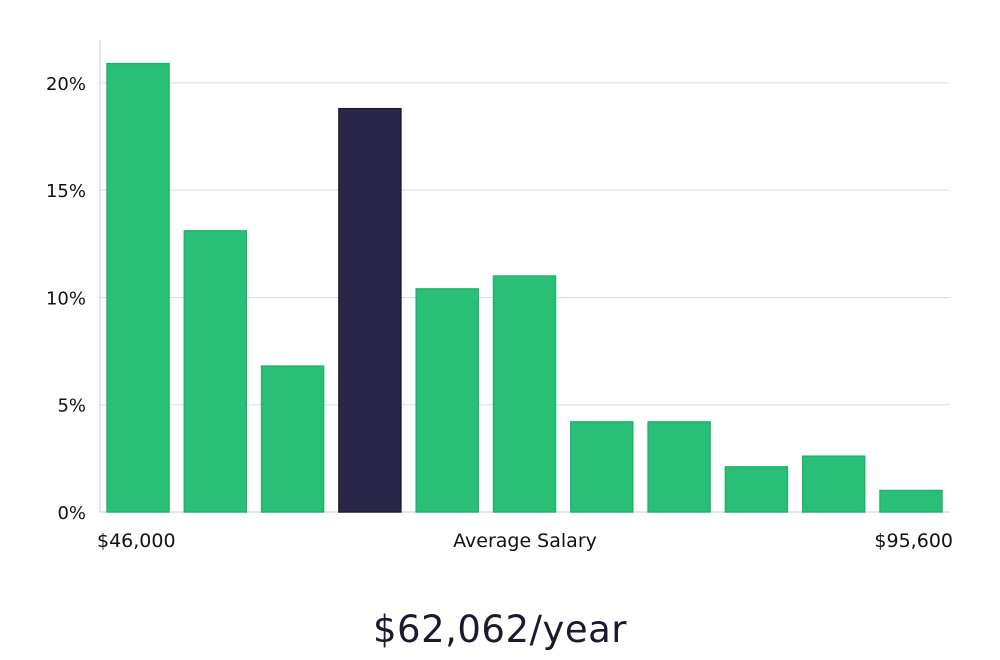  Describe the element at coordinates (136, 541) in the screenshot. I see `x-min-label: $46,000` at that location.